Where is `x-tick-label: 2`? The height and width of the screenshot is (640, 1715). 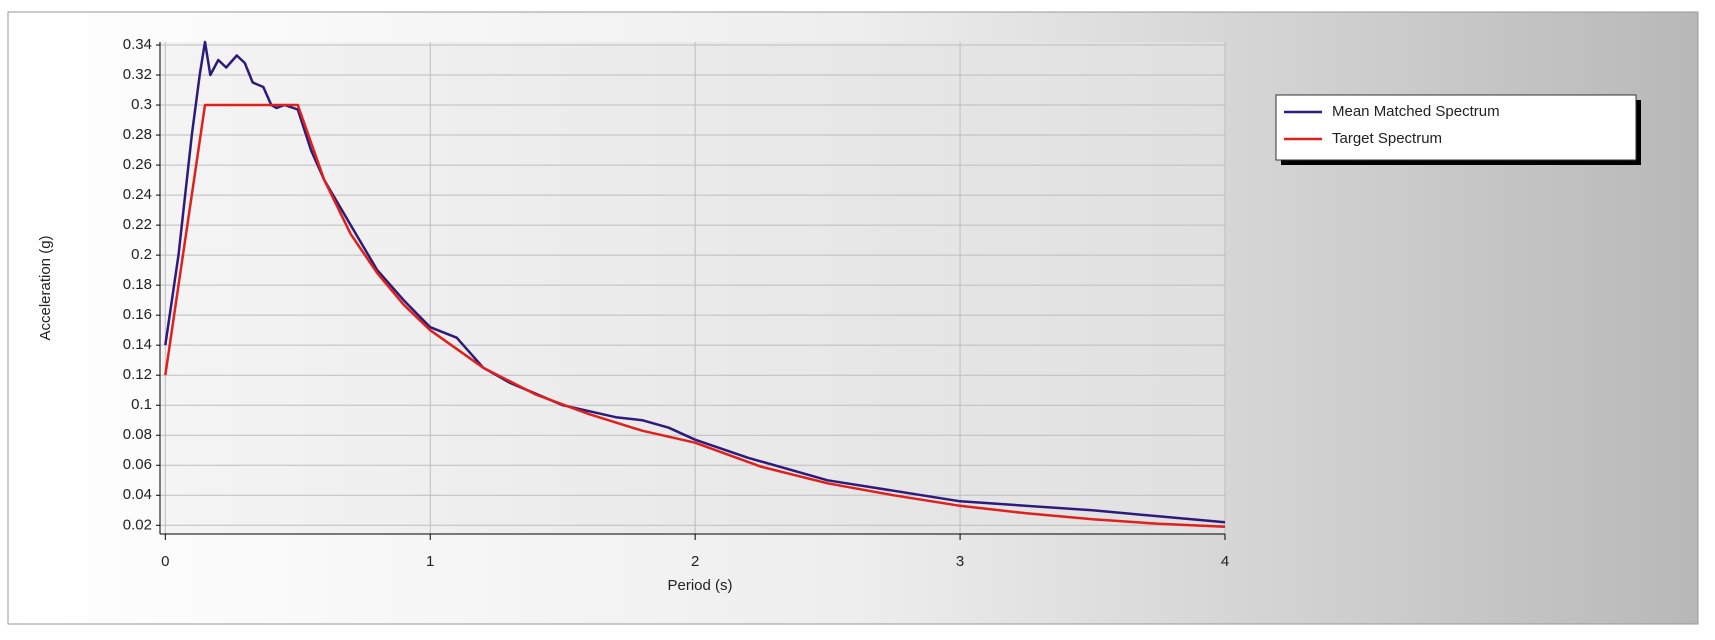
x-tick-label: 2 is located at coordinates (695, 561).